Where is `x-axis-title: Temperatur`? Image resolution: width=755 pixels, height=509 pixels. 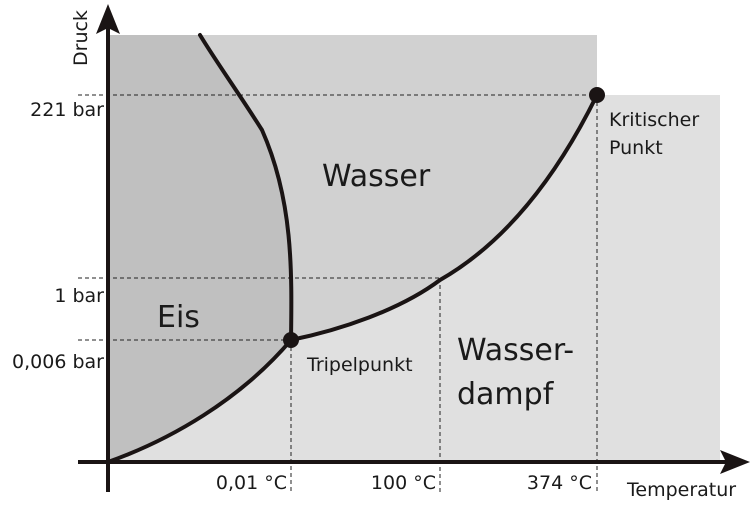 x-axis-title: Temperatur is located at coordinates (681, 490).